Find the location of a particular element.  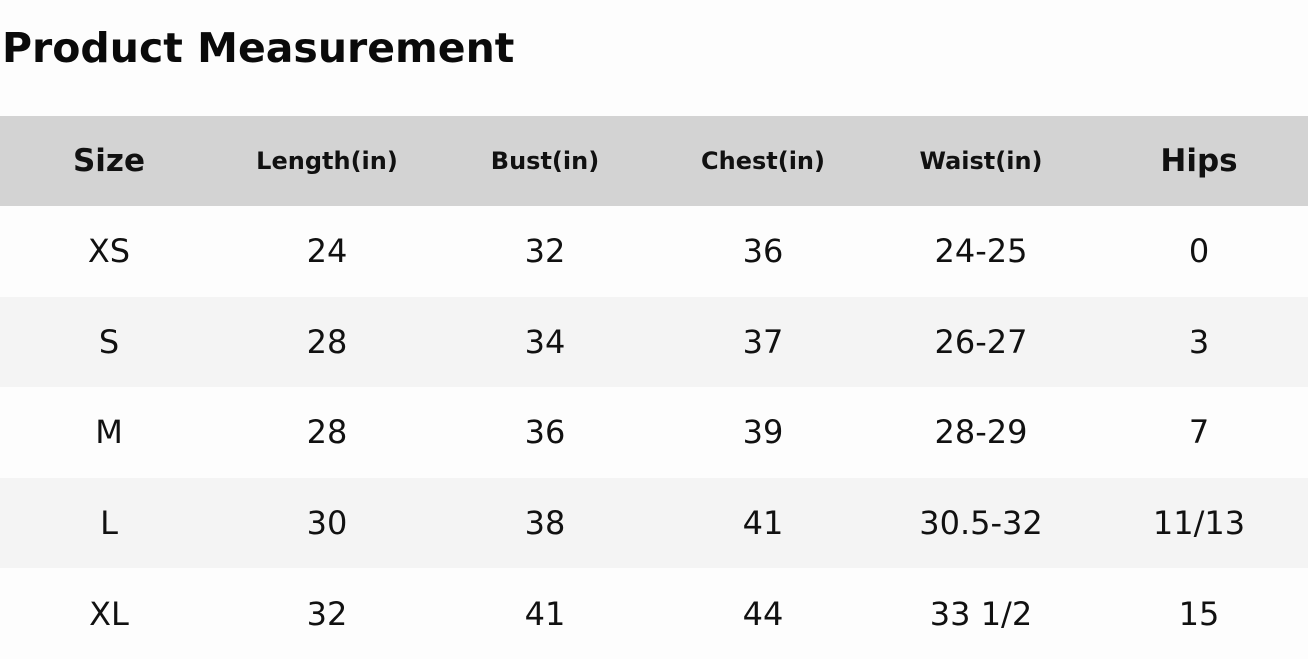

cell-hips: 11/13 is located at coordinates (1199, 523).